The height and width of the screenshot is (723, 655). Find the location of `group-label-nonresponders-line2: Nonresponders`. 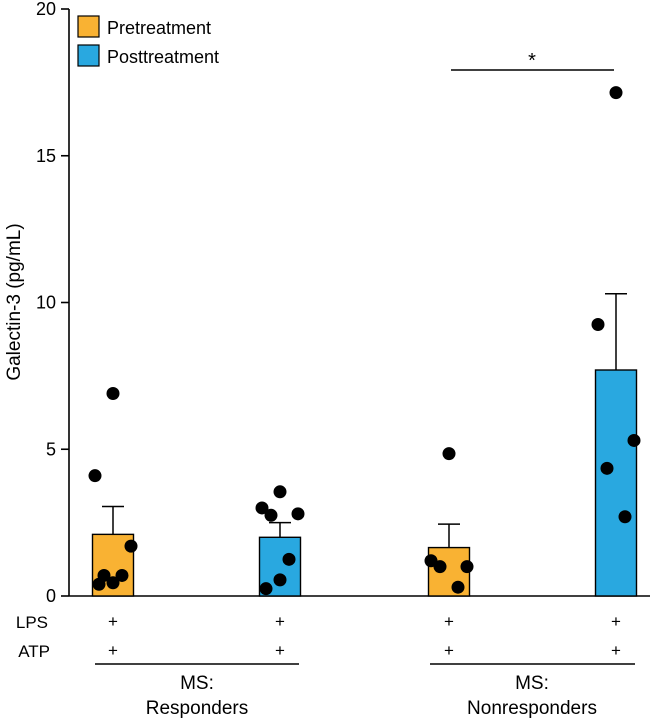

group-label-nonresponders-line2: Nonresponders is located at coordinates (532, 708).